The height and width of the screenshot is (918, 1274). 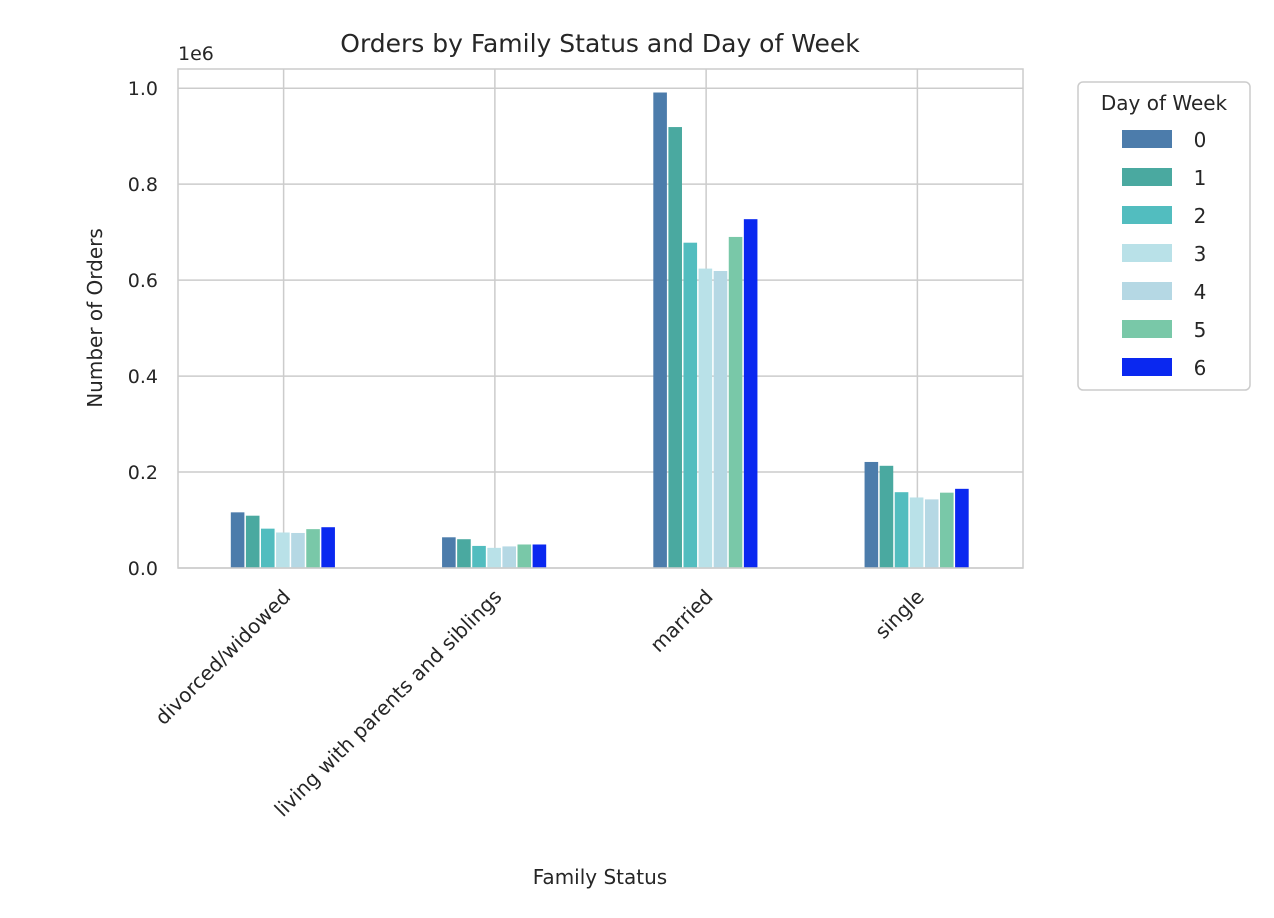 I want to click on legend: Day of Week 0 1 2 3 4 5 6, so click(x=1164, y=236).